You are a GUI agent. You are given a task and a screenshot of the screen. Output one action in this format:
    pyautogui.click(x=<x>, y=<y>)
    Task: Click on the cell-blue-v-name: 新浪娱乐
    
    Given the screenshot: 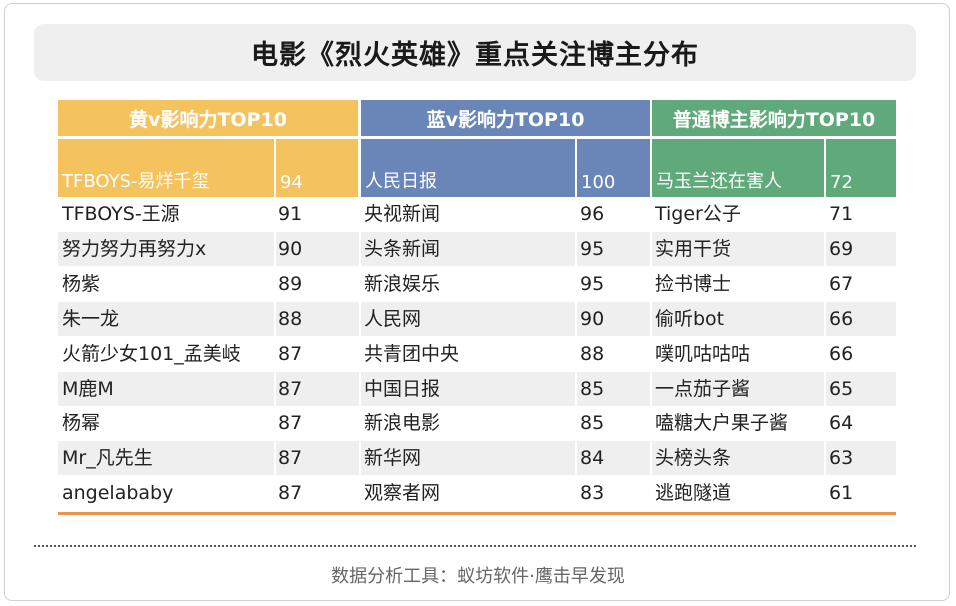 What is the action you would take?
    pyautogui.click(x=402, y=283)
    